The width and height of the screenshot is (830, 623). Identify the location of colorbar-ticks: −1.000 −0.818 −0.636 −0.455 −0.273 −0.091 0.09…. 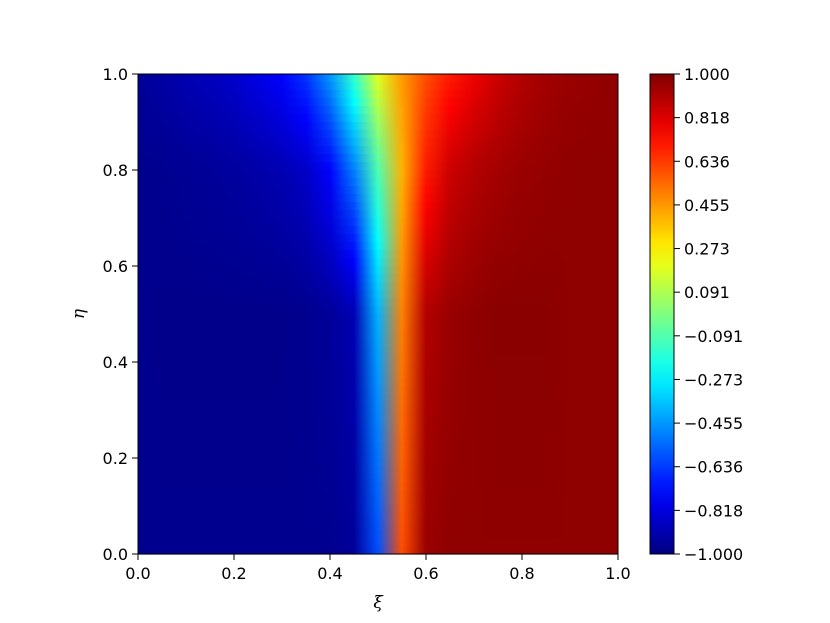
(708, 314).